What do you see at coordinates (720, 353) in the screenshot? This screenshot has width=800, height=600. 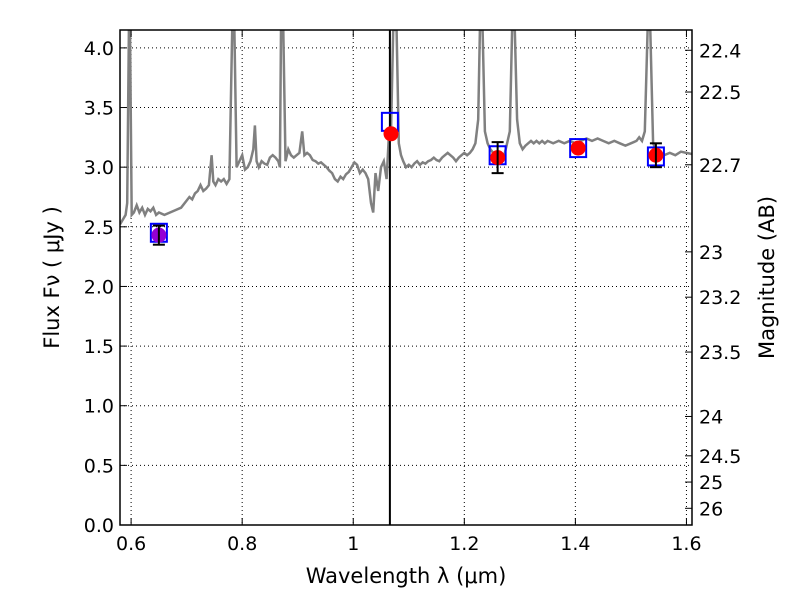 I see `y2-tick-label: 23.5` at bounding box center [720, 353].